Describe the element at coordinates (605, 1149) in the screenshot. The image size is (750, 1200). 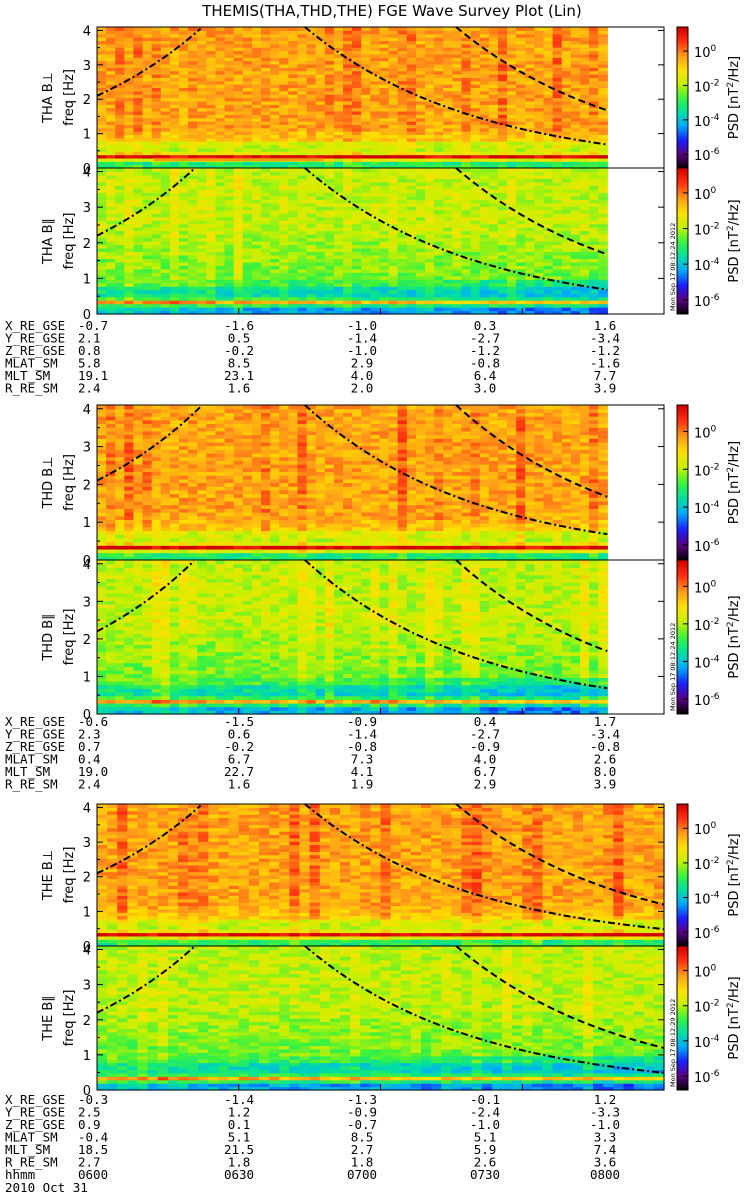
I see `orbit-value: 7.4` at that location.